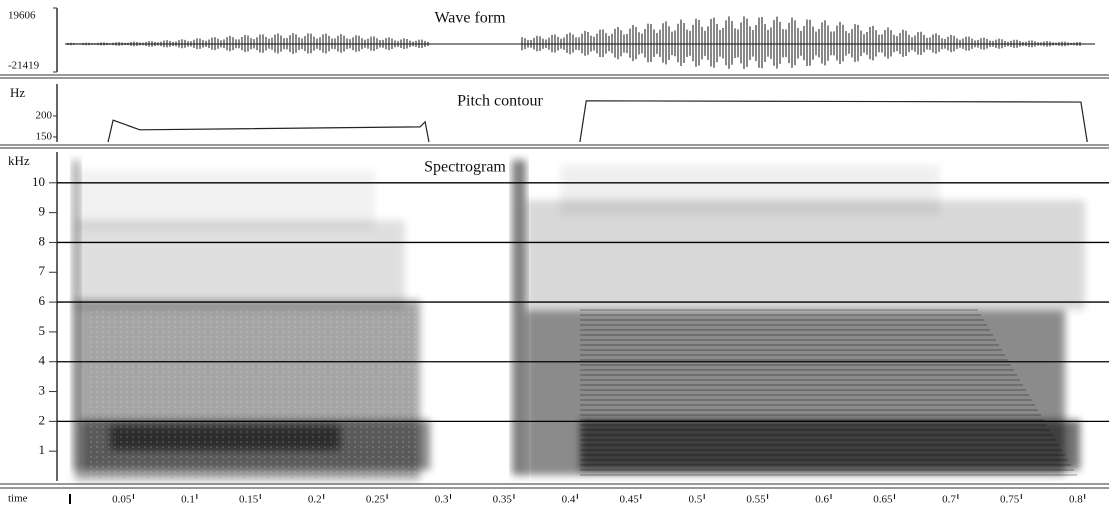 Image resolution: width=1109 pixels, height=510 pixels. I want to click on x-tick-label: 0.5, so click(695, 500).